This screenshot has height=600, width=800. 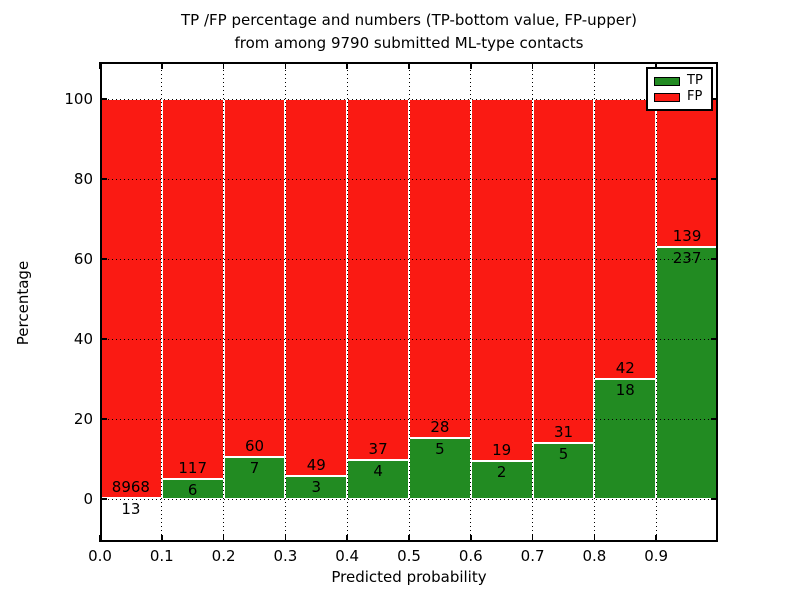 I want to click on x-tick-label: 0.4, so click(x=347, y=556).